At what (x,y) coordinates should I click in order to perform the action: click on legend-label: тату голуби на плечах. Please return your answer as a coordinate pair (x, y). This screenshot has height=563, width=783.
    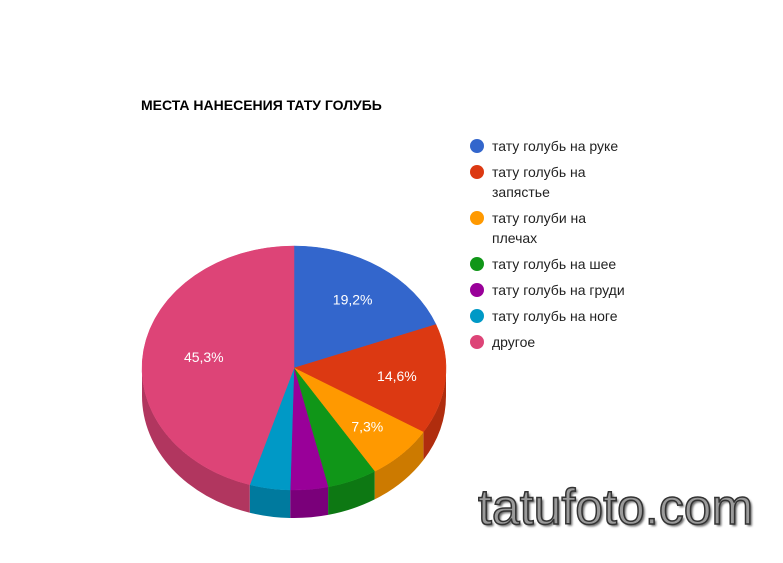
    Looking at the image, I should click on (539, 228).